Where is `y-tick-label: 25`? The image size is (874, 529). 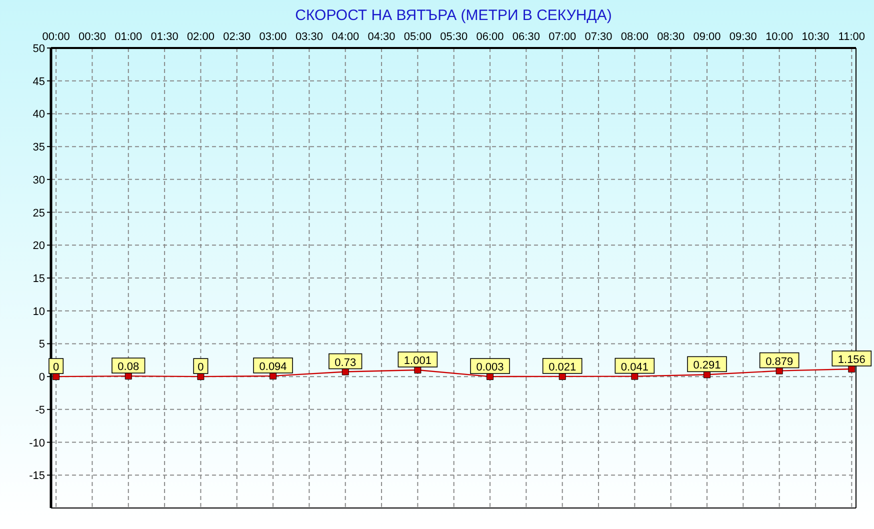 y-tick-label: 25 is located at coordinates (38, 213).